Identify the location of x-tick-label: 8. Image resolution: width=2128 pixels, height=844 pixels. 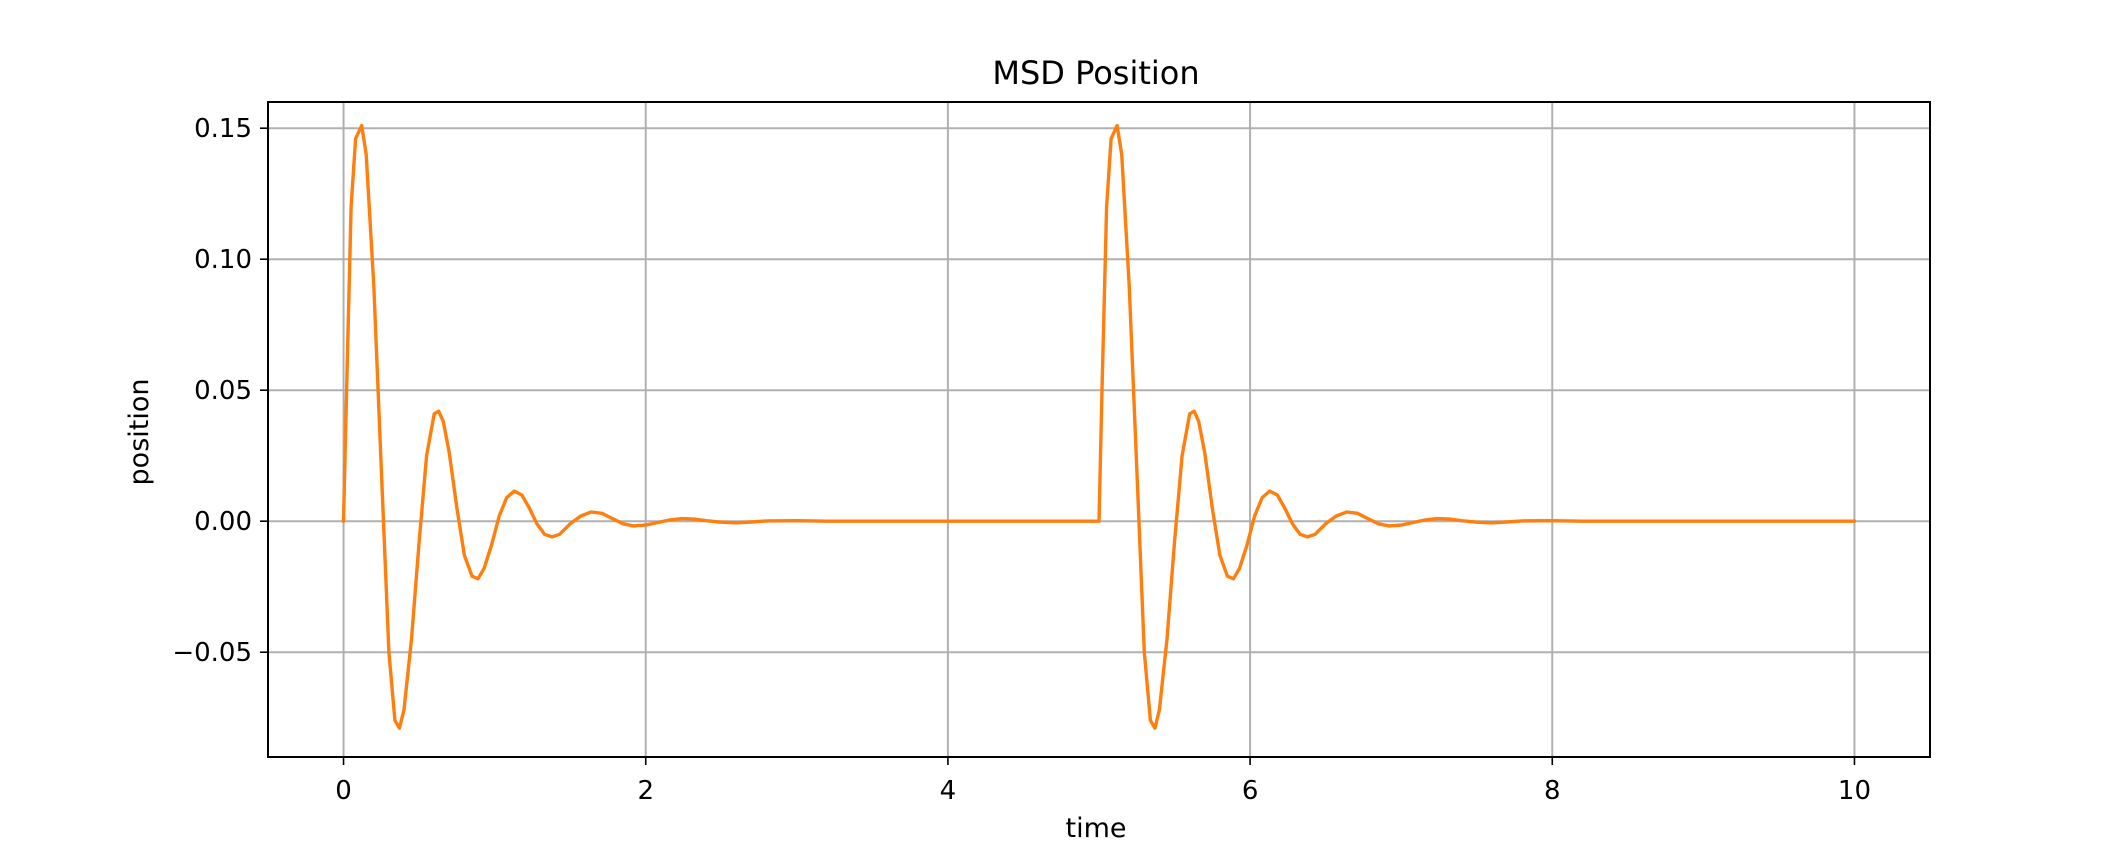
(1552, 791).